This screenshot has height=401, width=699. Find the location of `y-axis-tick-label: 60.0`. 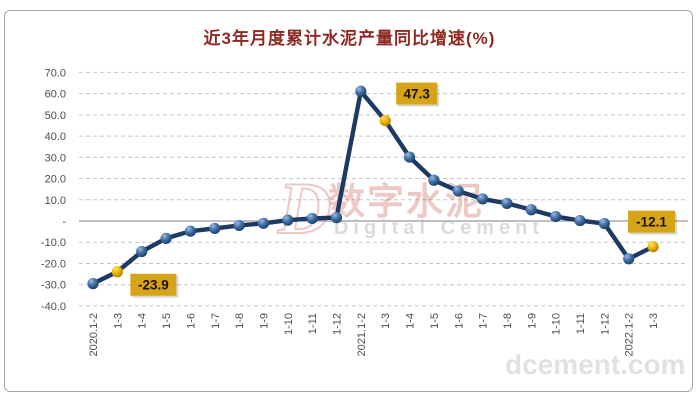

y-axis-tick-label: 60.0 is located at coordinates (55, 95).